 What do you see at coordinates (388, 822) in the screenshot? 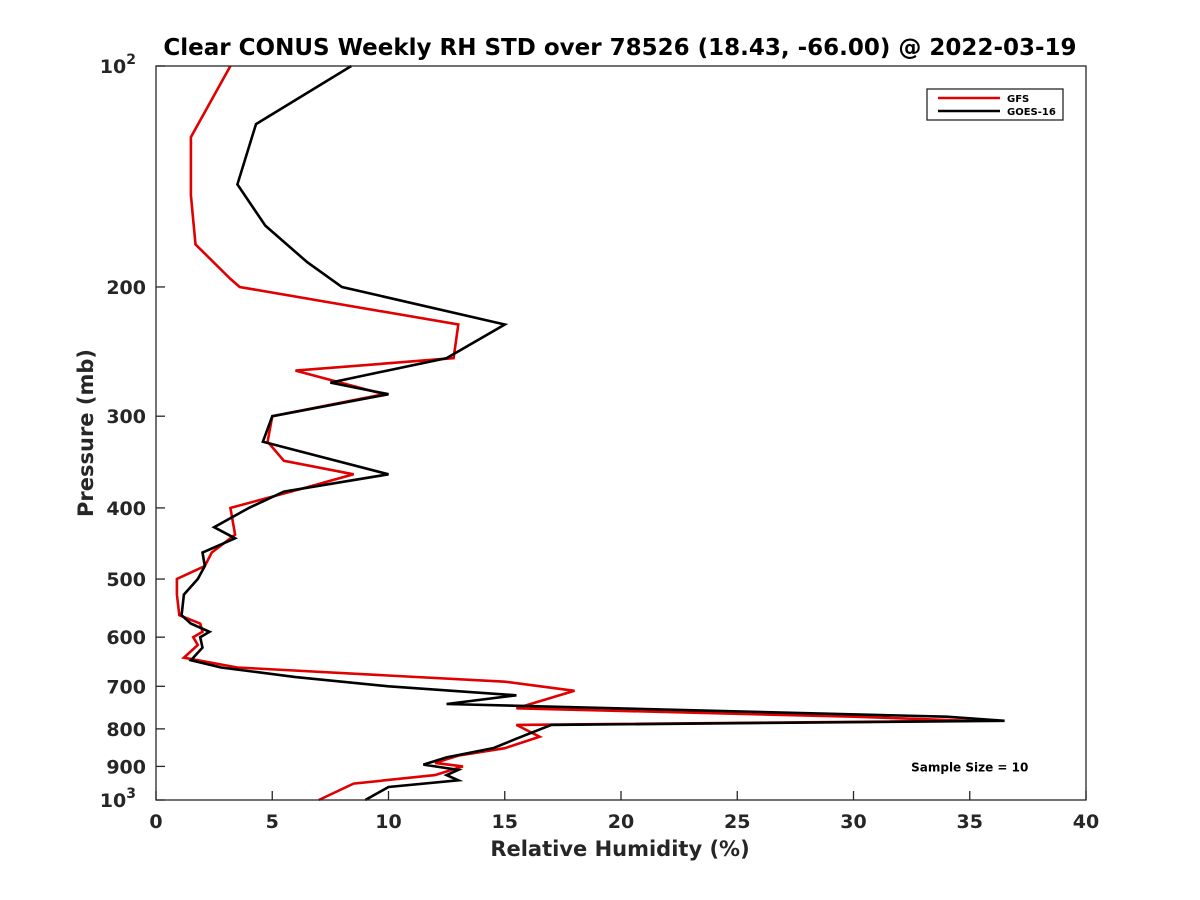
I see `x-tick-label: 10` at bounding box center [388, 822].